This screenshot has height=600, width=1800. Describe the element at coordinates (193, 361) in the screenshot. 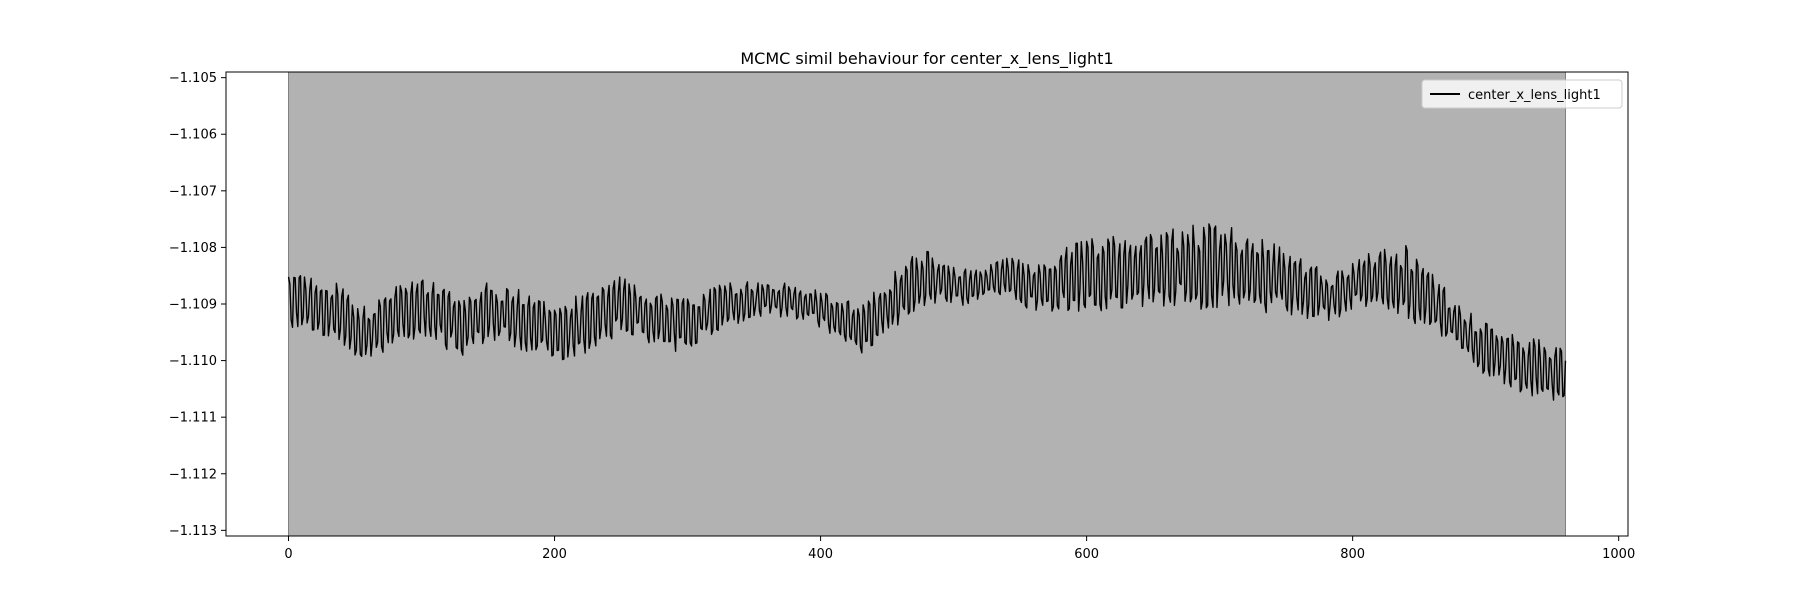

I see `y-tick-label: −1.110` at that location.